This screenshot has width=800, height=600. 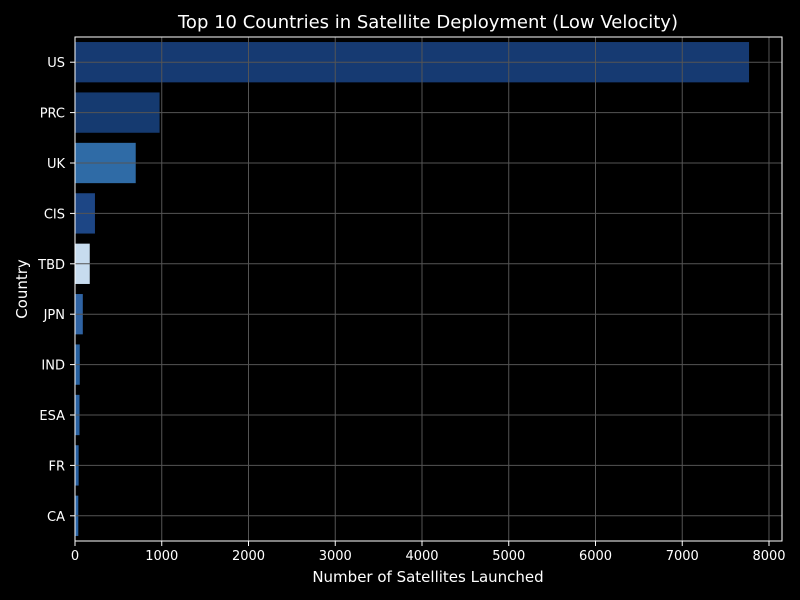 I want to click on y-tick-label: CIS, so click(x=54, y=214).